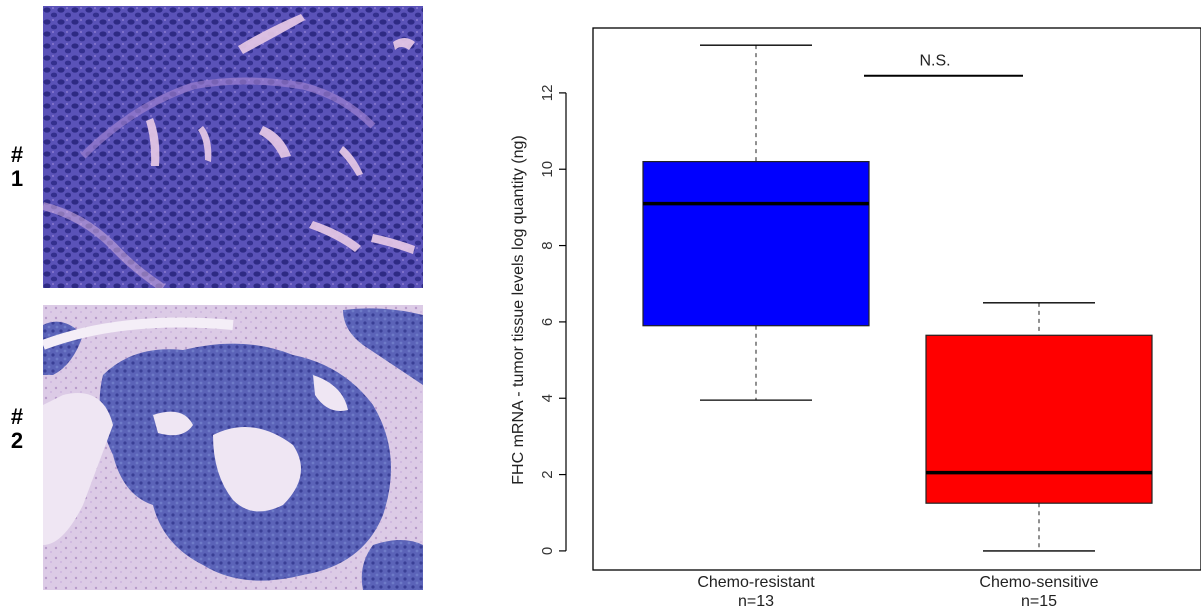 Image resolution: width=1201 pixels, height=614 pixels. What do you see at coordinates (756, 582) in the screenshot?
I see `x-category-label: Chemo-resistant` at bounding box center [756, 582].